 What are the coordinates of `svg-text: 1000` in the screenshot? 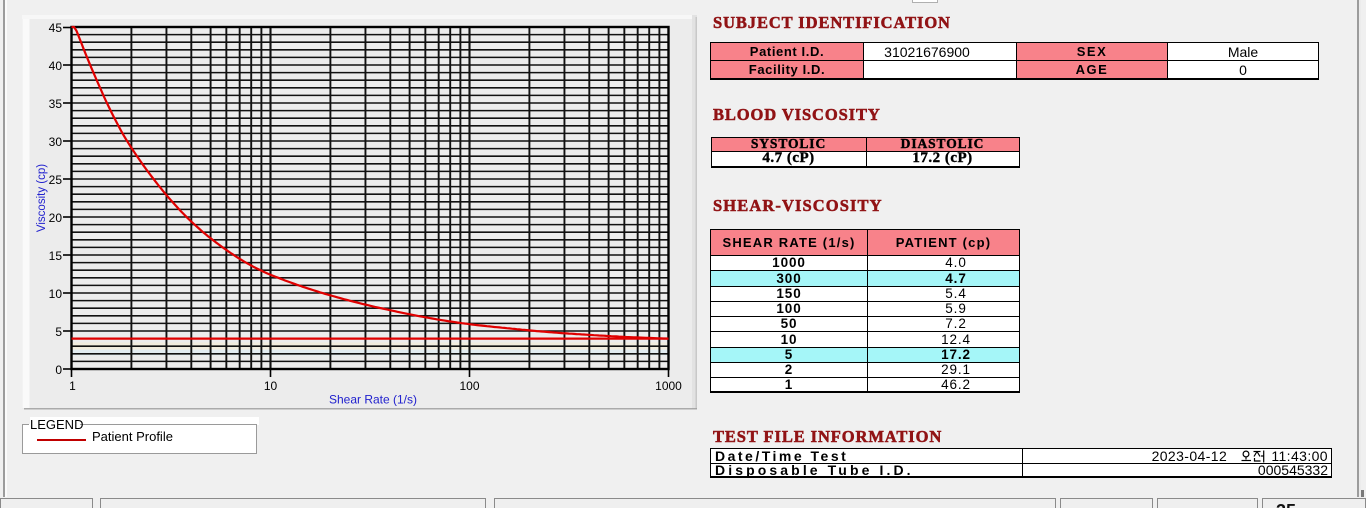 It's located at (668, 386).